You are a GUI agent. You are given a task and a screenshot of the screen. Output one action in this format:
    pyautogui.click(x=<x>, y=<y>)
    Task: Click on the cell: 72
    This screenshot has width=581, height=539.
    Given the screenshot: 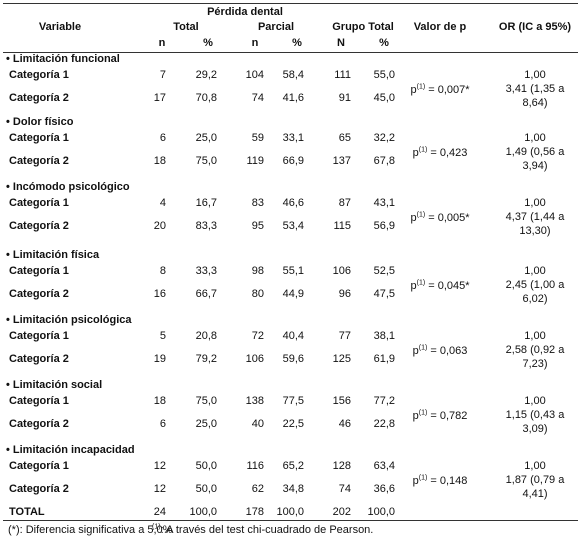 What is the action you would take?
    pyautogui.click(x=257, y=336)
    